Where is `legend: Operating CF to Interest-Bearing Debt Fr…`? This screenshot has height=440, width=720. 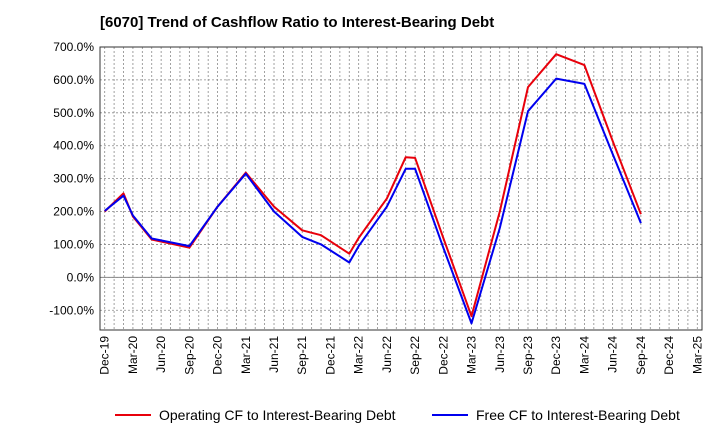
legend: Operating CF to Interest-Bearing Debt Fr… is located at coordinates (360, 415).